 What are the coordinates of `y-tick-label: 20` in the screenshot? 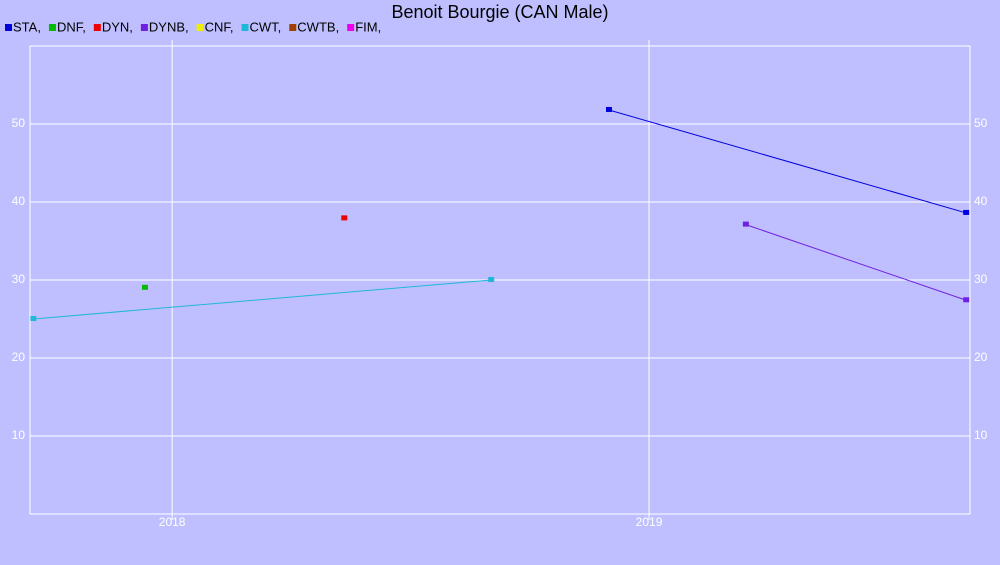 It's located at (19, 357).